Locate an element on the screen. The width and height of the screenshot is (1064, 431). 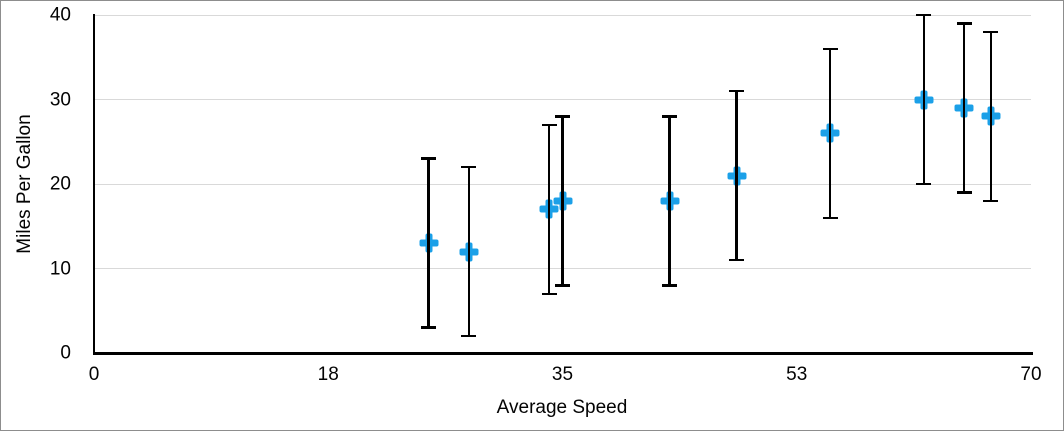
x-axis-title: Average Speed is located at coordinates (562, 407).